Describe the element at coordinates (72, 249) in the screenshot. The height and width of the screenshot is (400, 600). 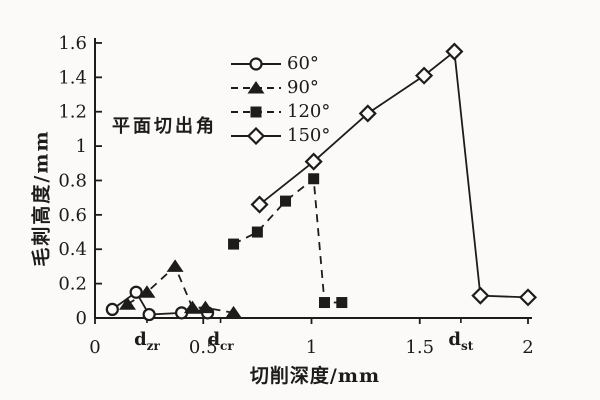
I see `y-tick-label: 0.4` at that location.